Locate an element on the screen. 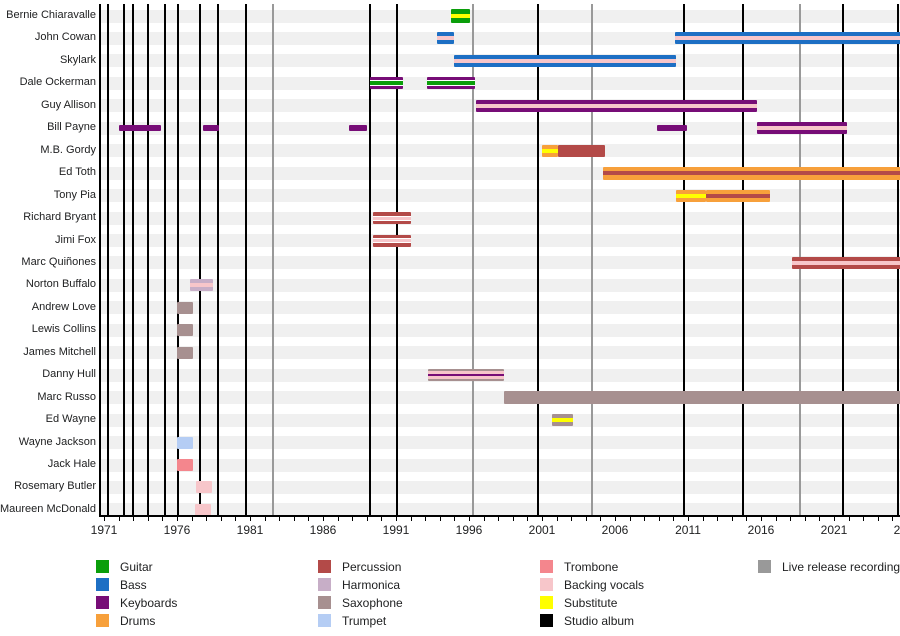 The height and width of the screenshot is (636, 900). legend-label: Trumpet is located at coordinates (364, 621).